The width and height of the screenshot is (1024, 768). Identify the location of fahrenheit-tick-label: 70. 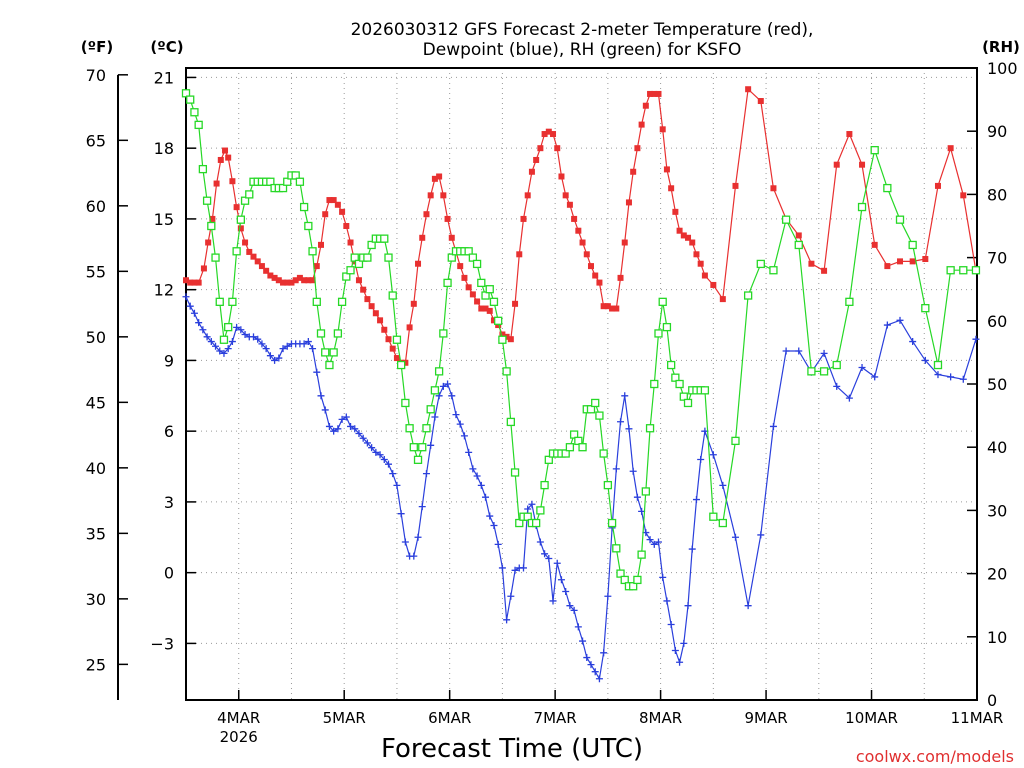
(96, 75).